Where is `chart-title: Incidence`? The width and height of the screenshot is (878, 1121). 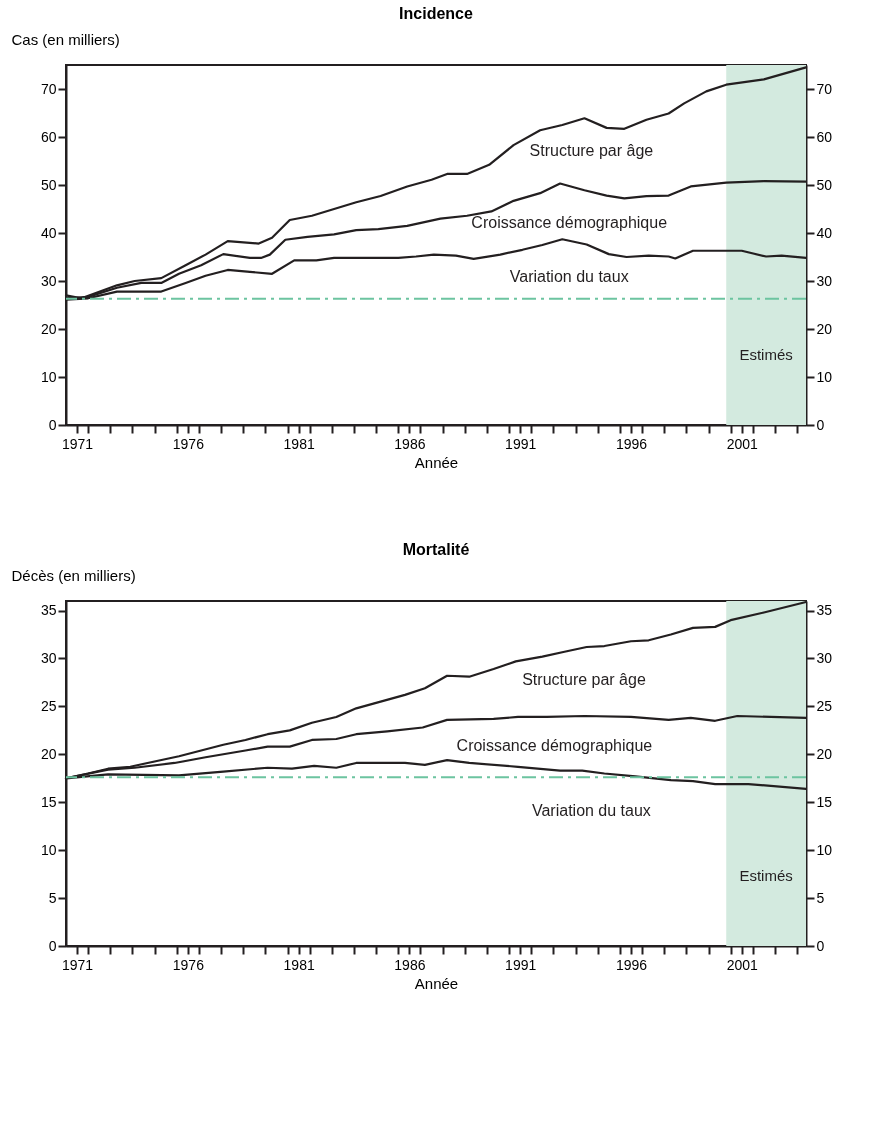 chart-title: Incidence is located at coordinates (436, 13).